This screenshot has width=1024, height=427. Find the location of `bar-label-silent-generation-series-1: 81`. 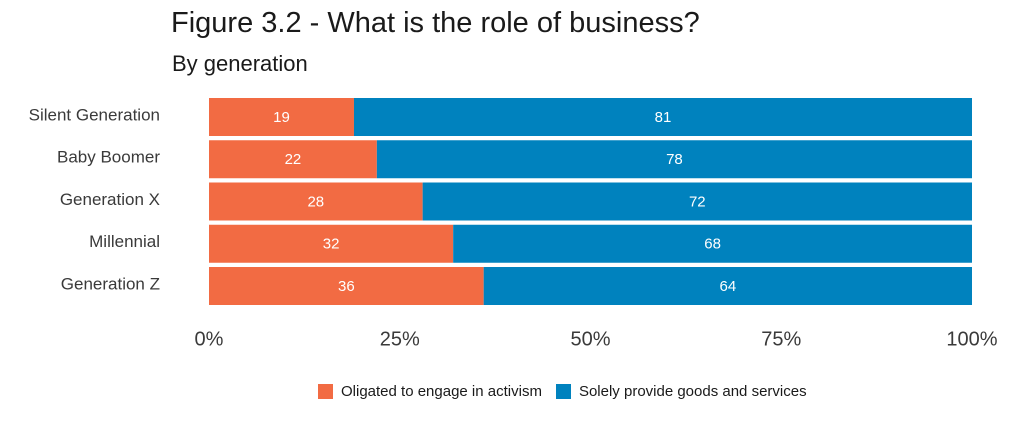

bar-label-silent-generation-series-1: 81 is located at coordinates (663, 117).